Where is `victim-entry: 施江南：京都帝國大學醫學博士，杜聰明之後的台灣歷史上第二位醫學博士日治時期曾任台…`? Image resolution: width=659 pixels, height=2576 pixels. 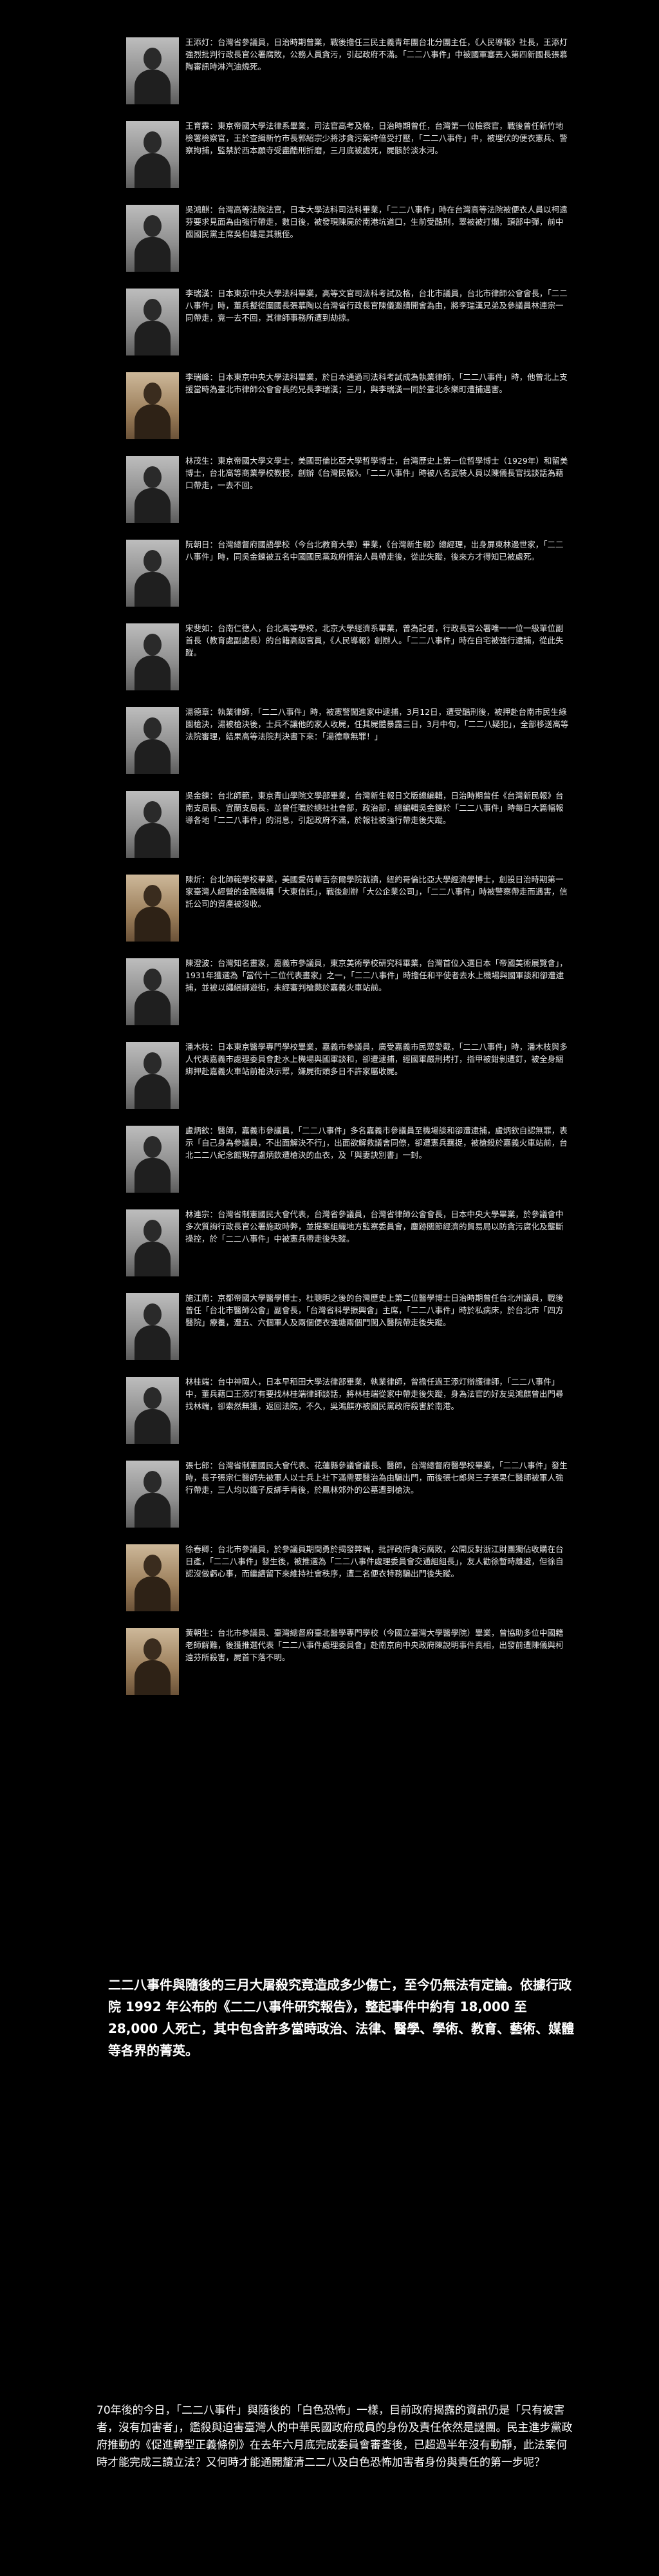 victim-entry: 施江南：京都帝國大學醫學博士，杜聰明之後的台灣歷史上第二位醫學博士日治時期曾任台… is located at coordinates (348, 1330).